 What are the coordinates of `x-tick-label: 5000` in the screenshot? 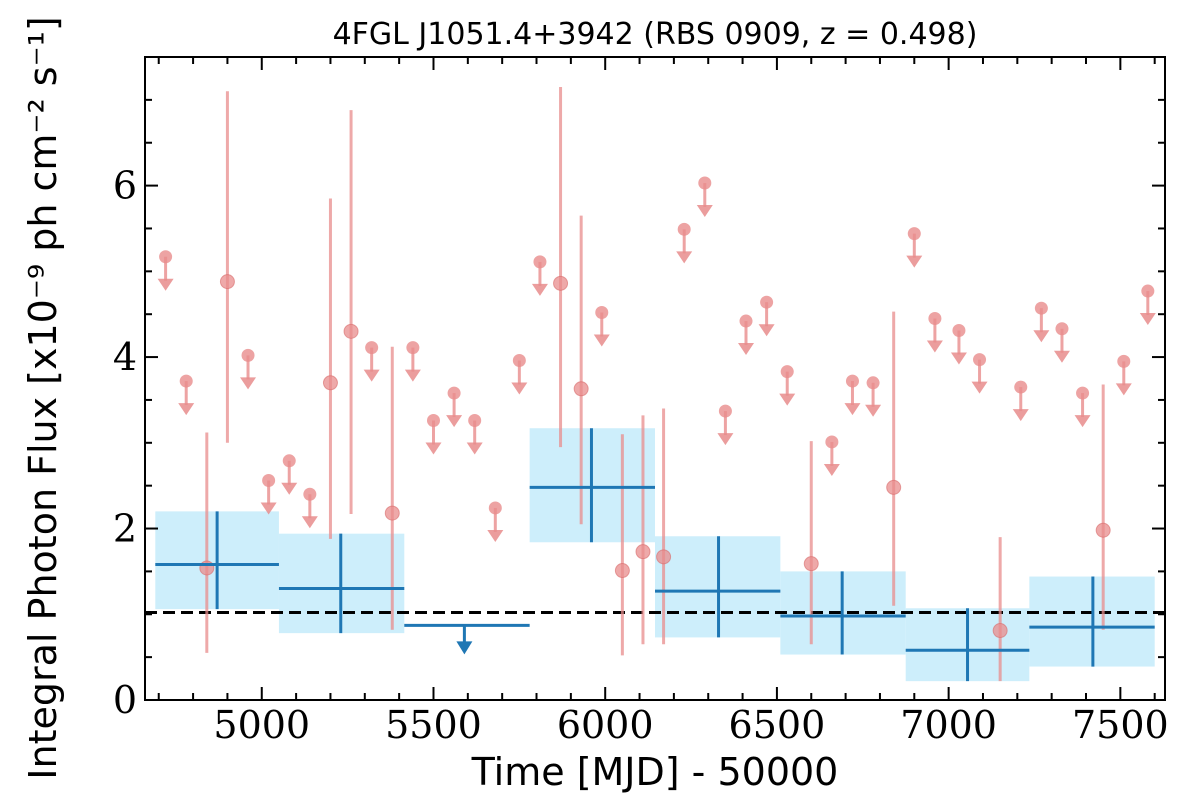 It's located at (261, 725).